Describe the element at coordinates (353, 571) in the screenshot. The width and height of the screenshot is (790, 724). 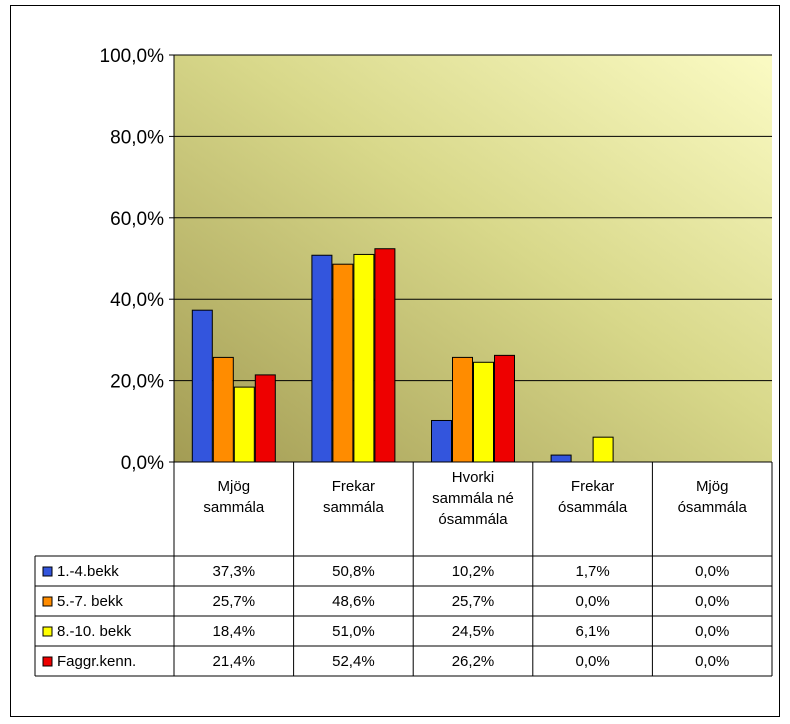
I see `data-label: 50,8%` at that location.